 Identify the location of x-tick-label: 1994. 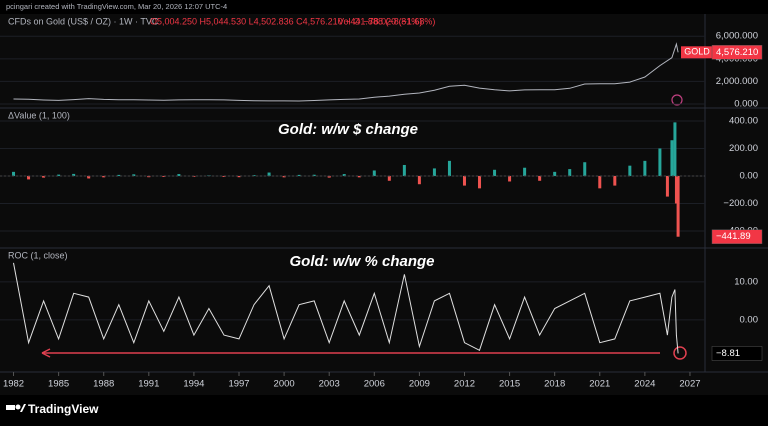
(193, 384).